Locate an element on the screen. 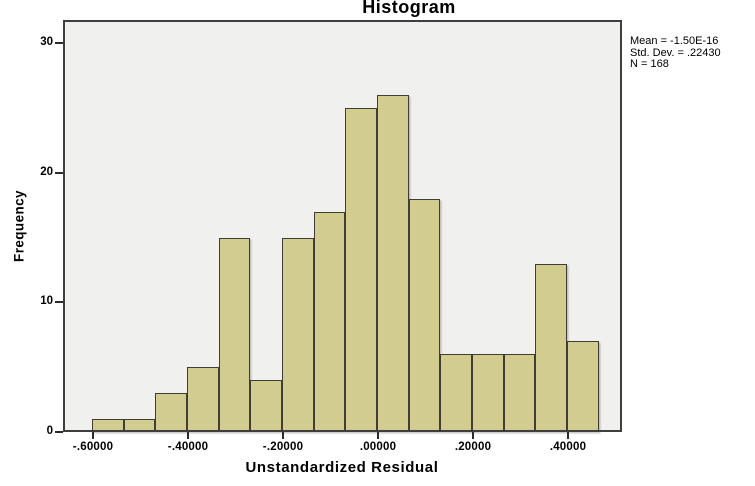 Image resolution: width=755 pixels, height=486 pixels. x-tick-label: .40000 is located at coordinates (568, 447).